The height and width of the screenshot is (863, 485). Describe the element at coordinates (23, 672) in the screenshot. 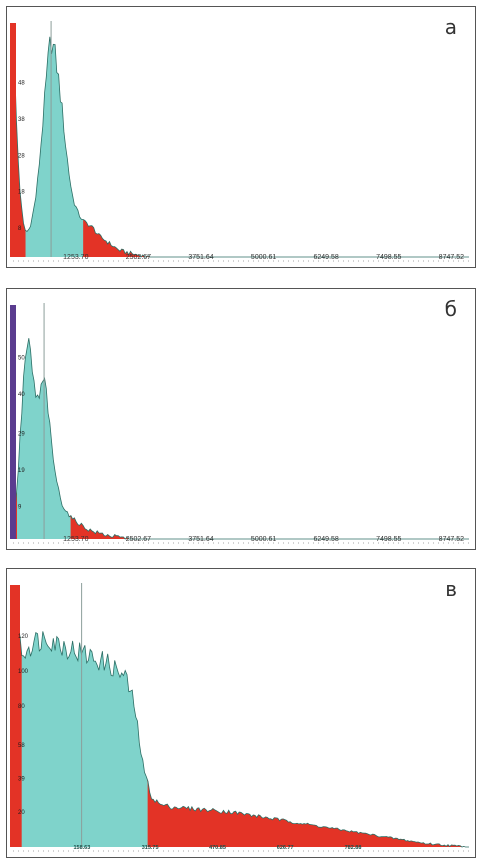

I see `y-tick-label: 100` at that location.